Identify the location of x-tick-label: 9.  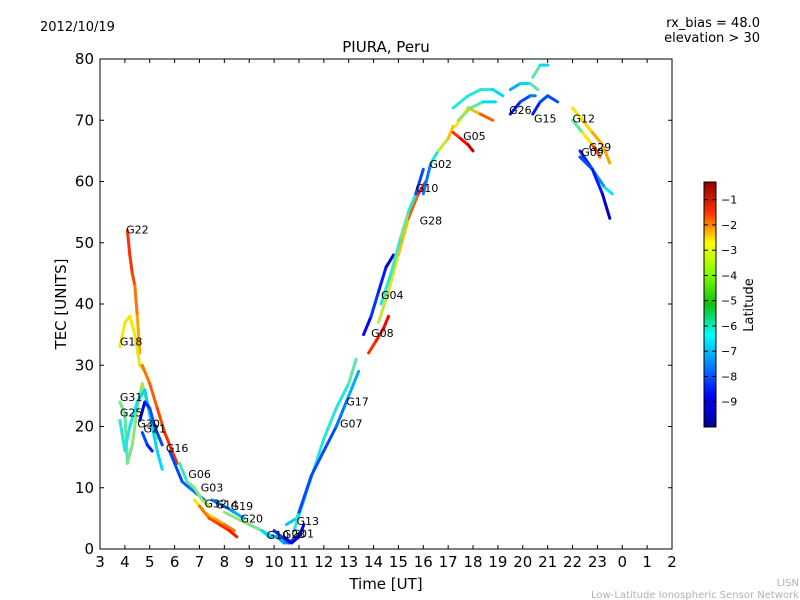
(249, 562).